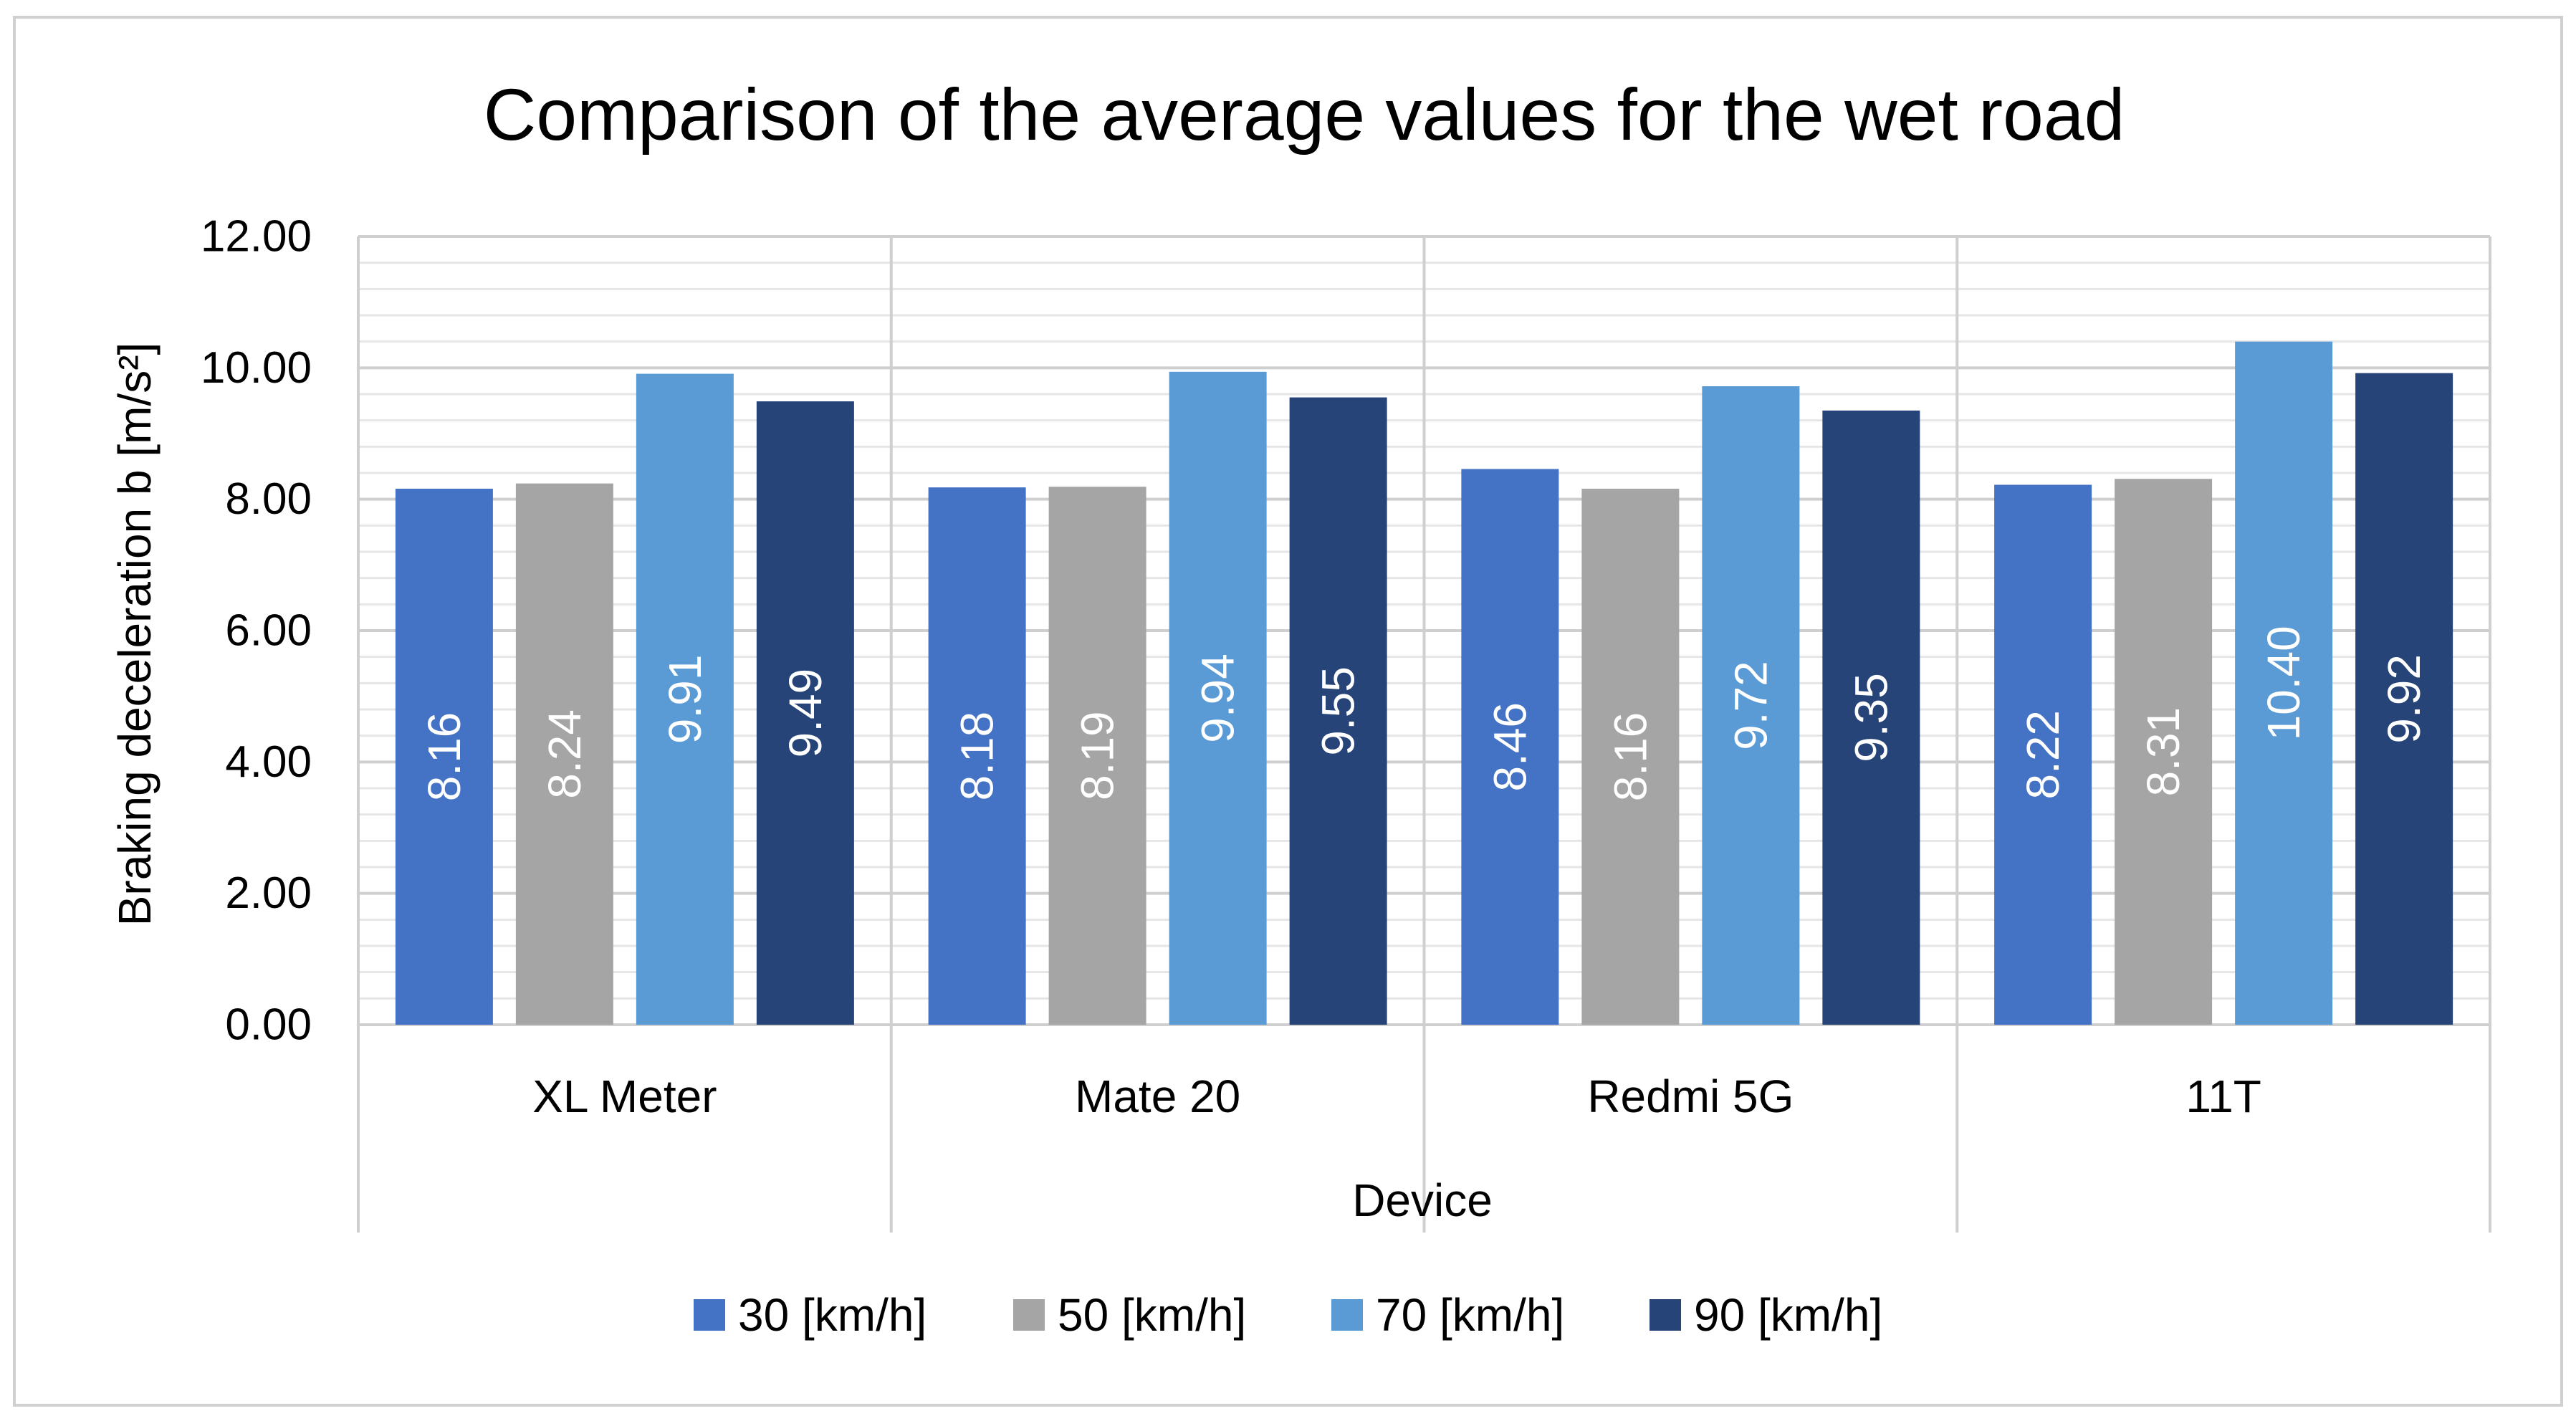  Describe the element at coordinates (268, 631) in the screenshot. I see `y-tick-label: 6.00` at that location.